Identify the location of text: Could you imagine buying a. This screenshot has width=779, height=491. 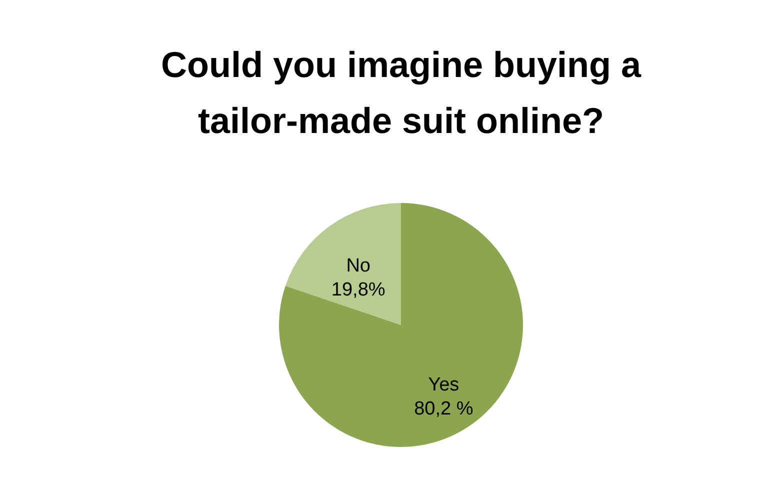
(401, 64).